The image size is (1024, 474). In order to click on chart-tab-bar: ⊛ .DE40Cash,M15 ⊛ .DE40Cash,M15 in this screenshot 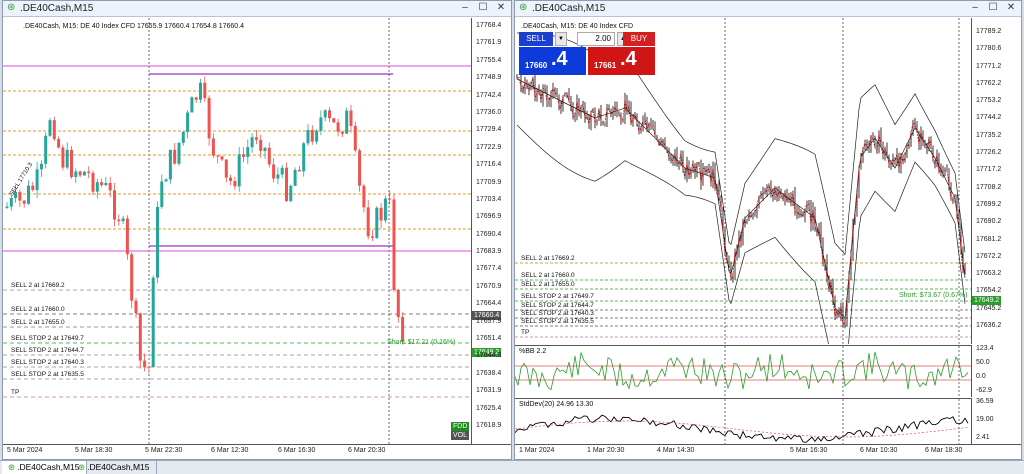, I will do `click(512, 467)`.